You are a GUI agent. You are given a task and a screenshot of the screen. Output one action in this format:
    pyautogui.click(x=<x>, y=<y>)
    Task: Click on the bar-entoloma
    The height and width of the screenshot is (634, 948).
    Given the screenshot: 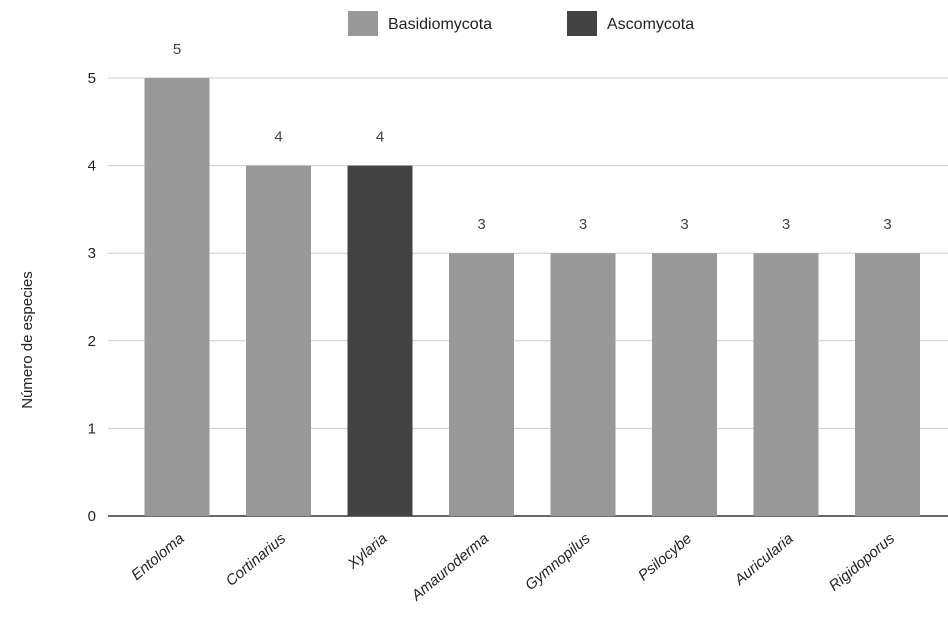 What is the action you would take?
    pyautogui.click(x=177, y=297)
    